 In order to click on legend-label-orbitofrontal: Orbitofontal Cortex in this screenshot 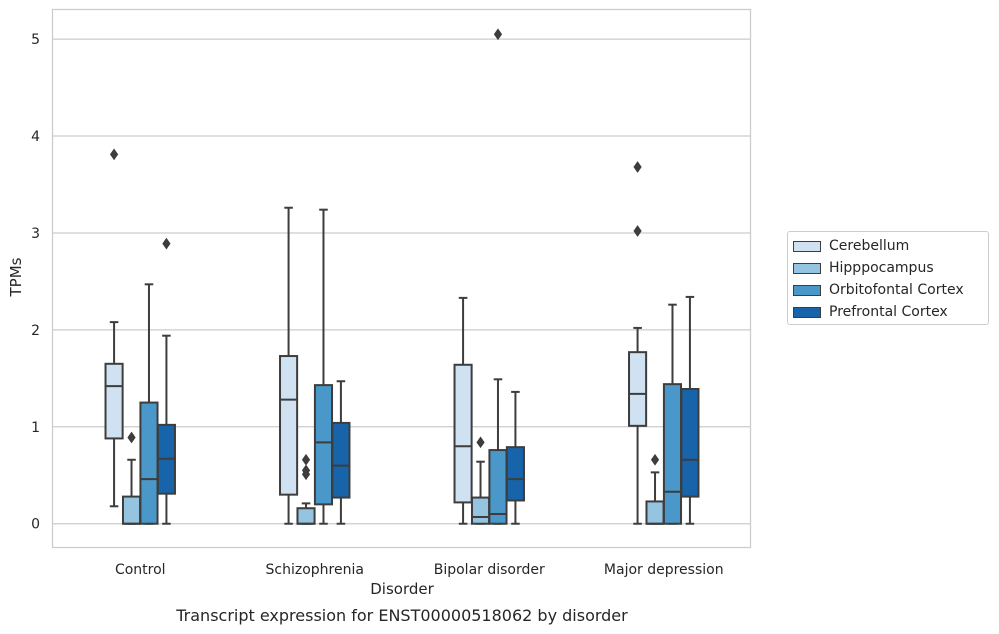, I will do `click(896, 290)`.